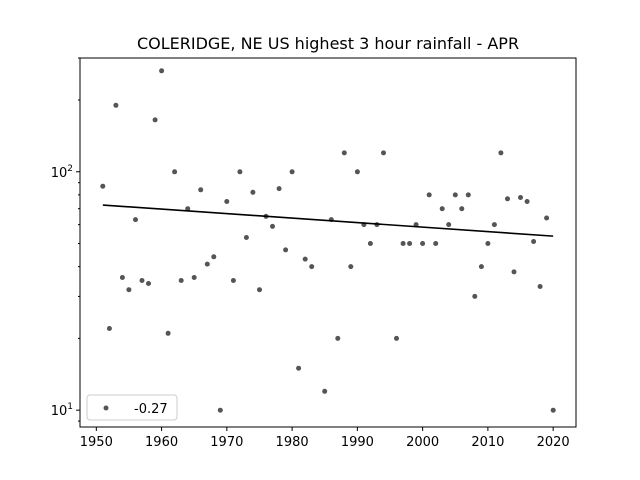 The width and height of the screenshot is (640, 480). I want to click on legend-label: -0.27, so click(151, 409).